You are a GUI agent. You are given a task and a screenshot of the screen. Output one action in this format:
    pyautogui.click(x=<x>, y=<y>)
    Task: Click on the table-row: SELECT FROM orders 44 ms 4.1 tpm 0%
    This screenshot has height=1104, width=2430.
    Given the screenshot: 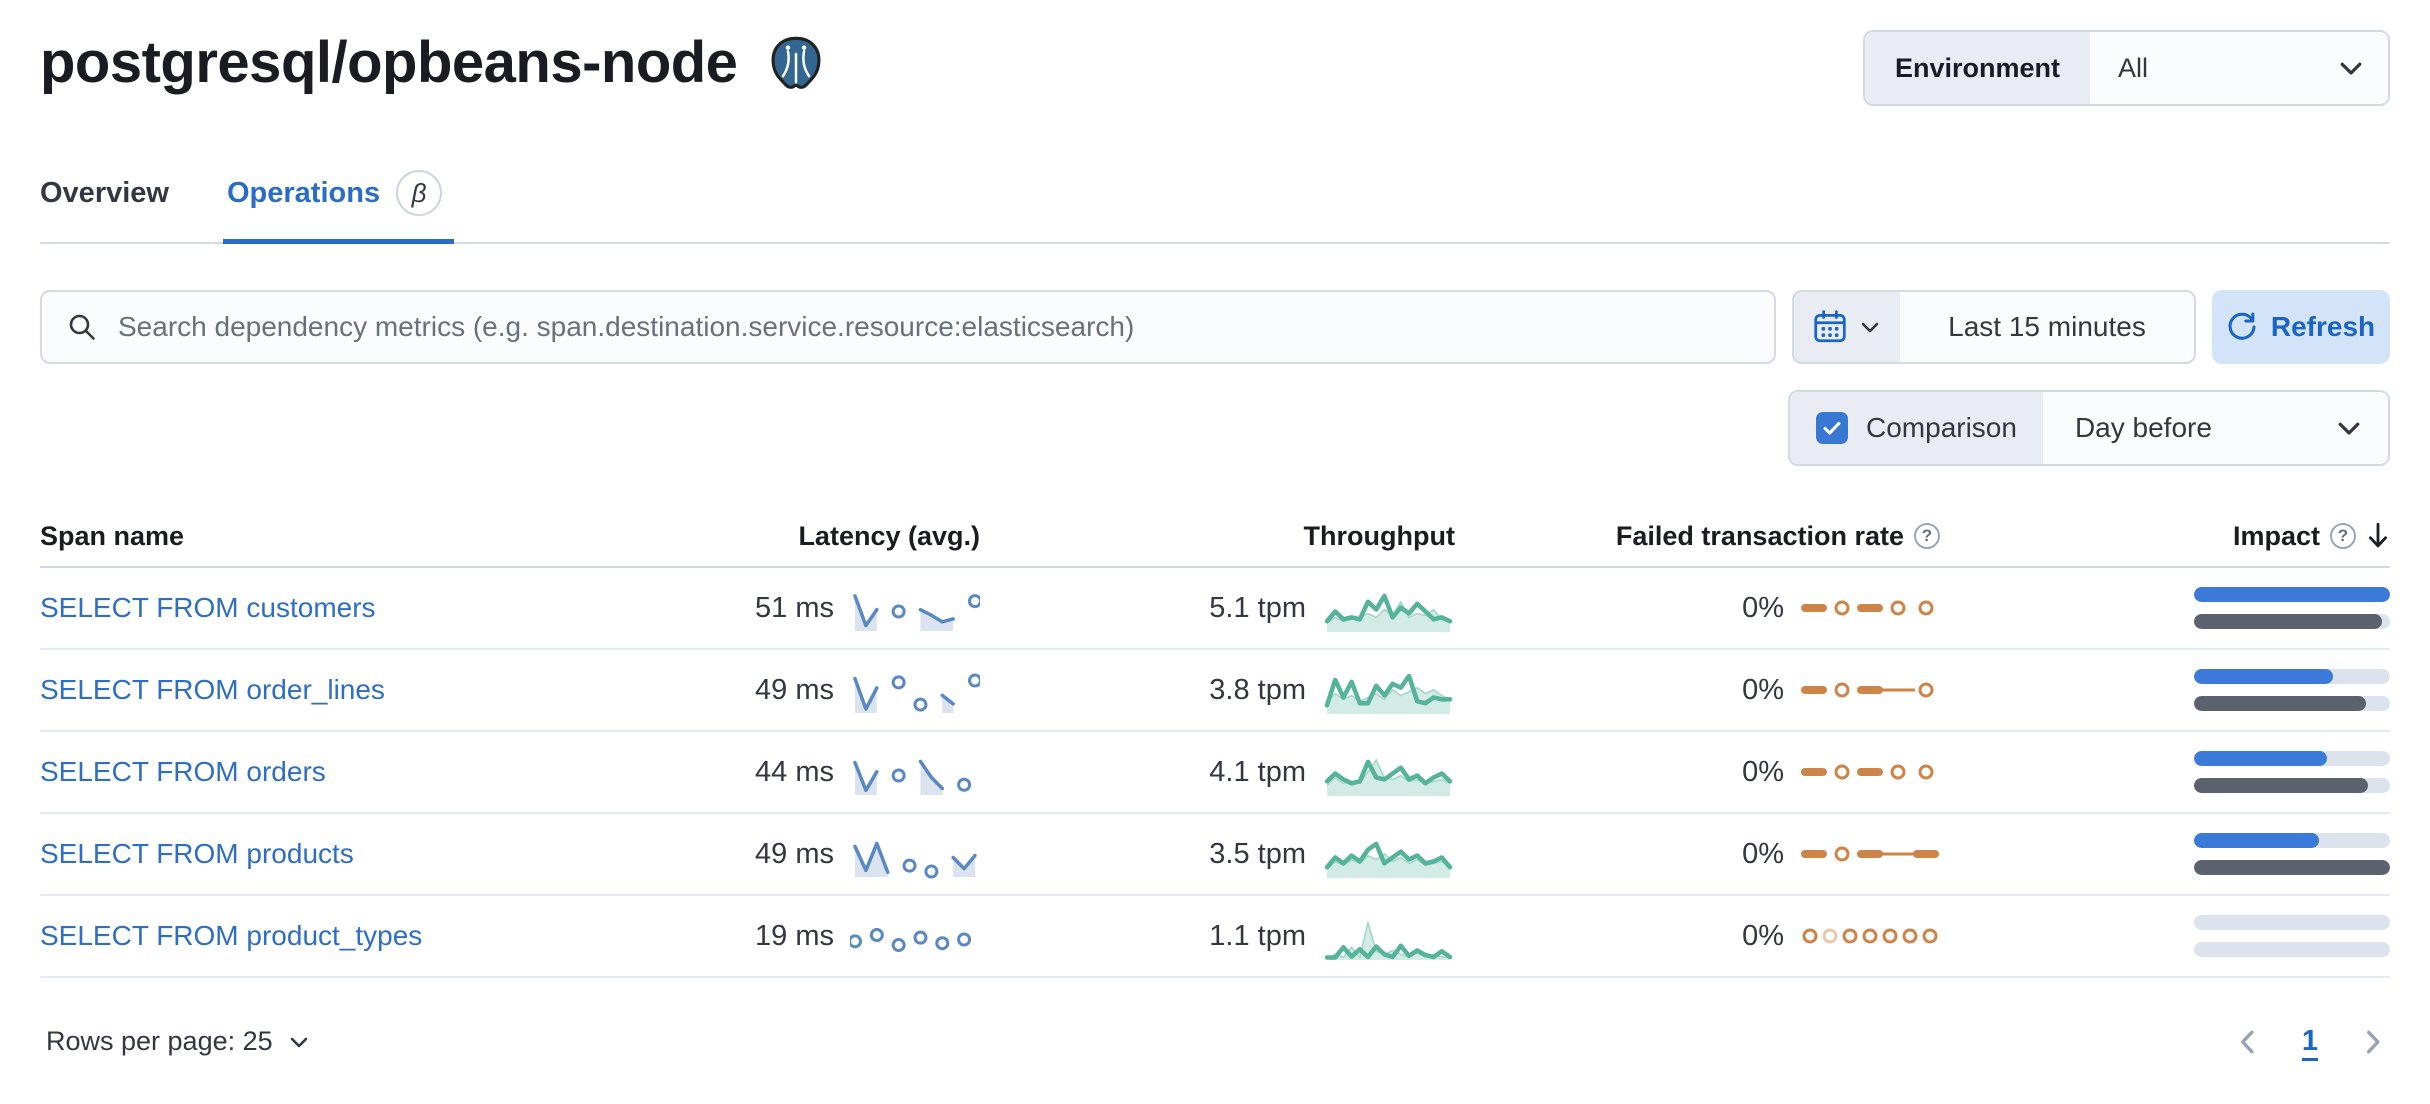 What is the action you would take?
    pyautogui.click(x=1215, y=773)
    